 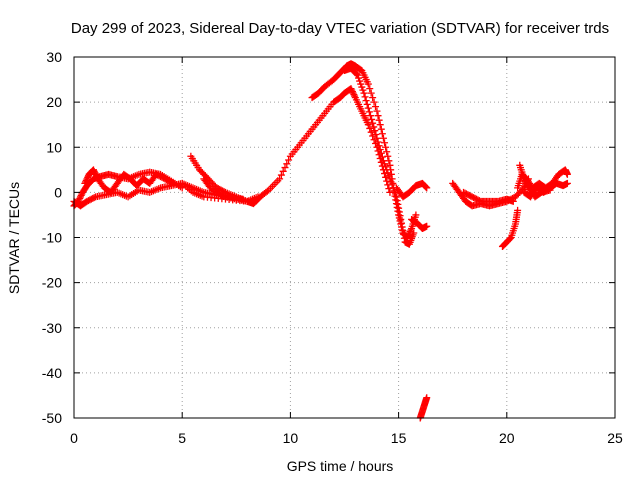 What do you see at coordinates (399, 438) in the screenshot?
I see `x-tick-label: 15` at bounding box center [399, 438].